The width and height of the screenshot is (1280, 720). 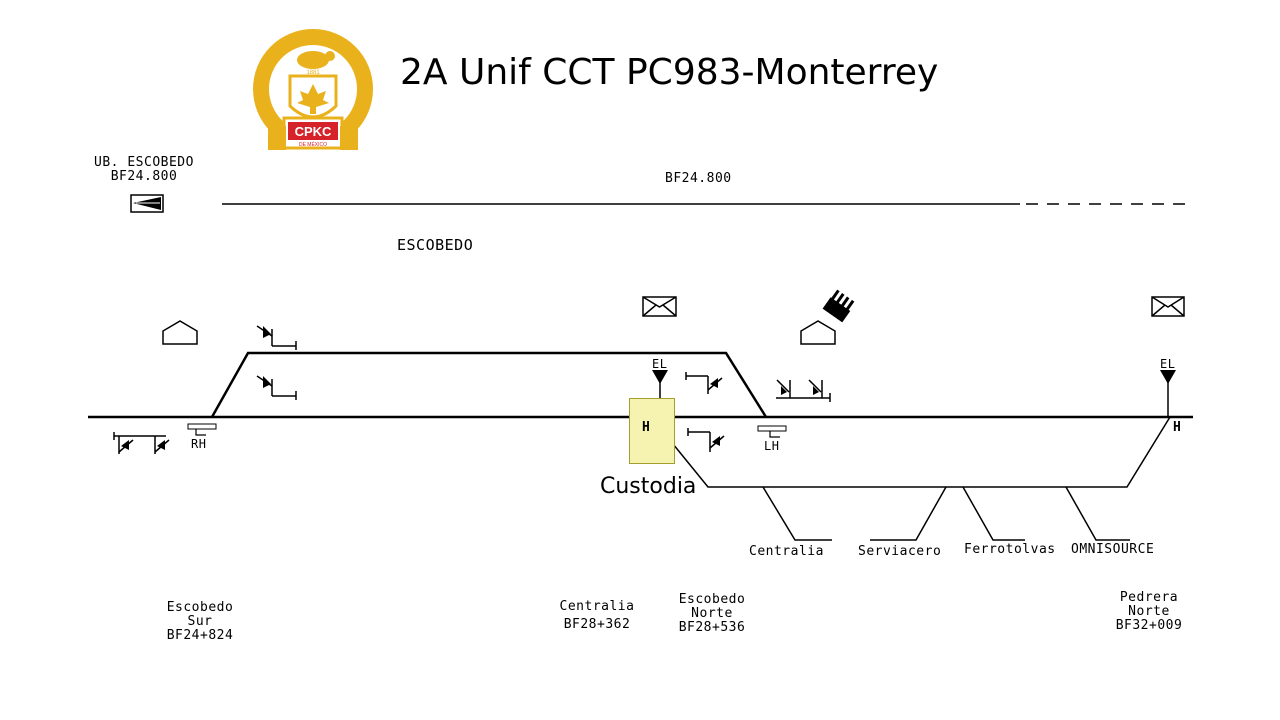 What do you see at coordinates (1149, 597) in the screenshot?
I see `station-name-line: Pedrera` at bounding box center [1149, 597].